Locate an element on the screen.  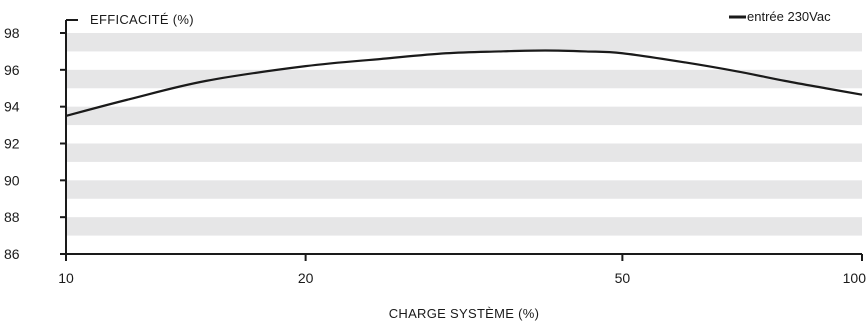
x-tick-label: 50 is located at coordinates (623, 278).